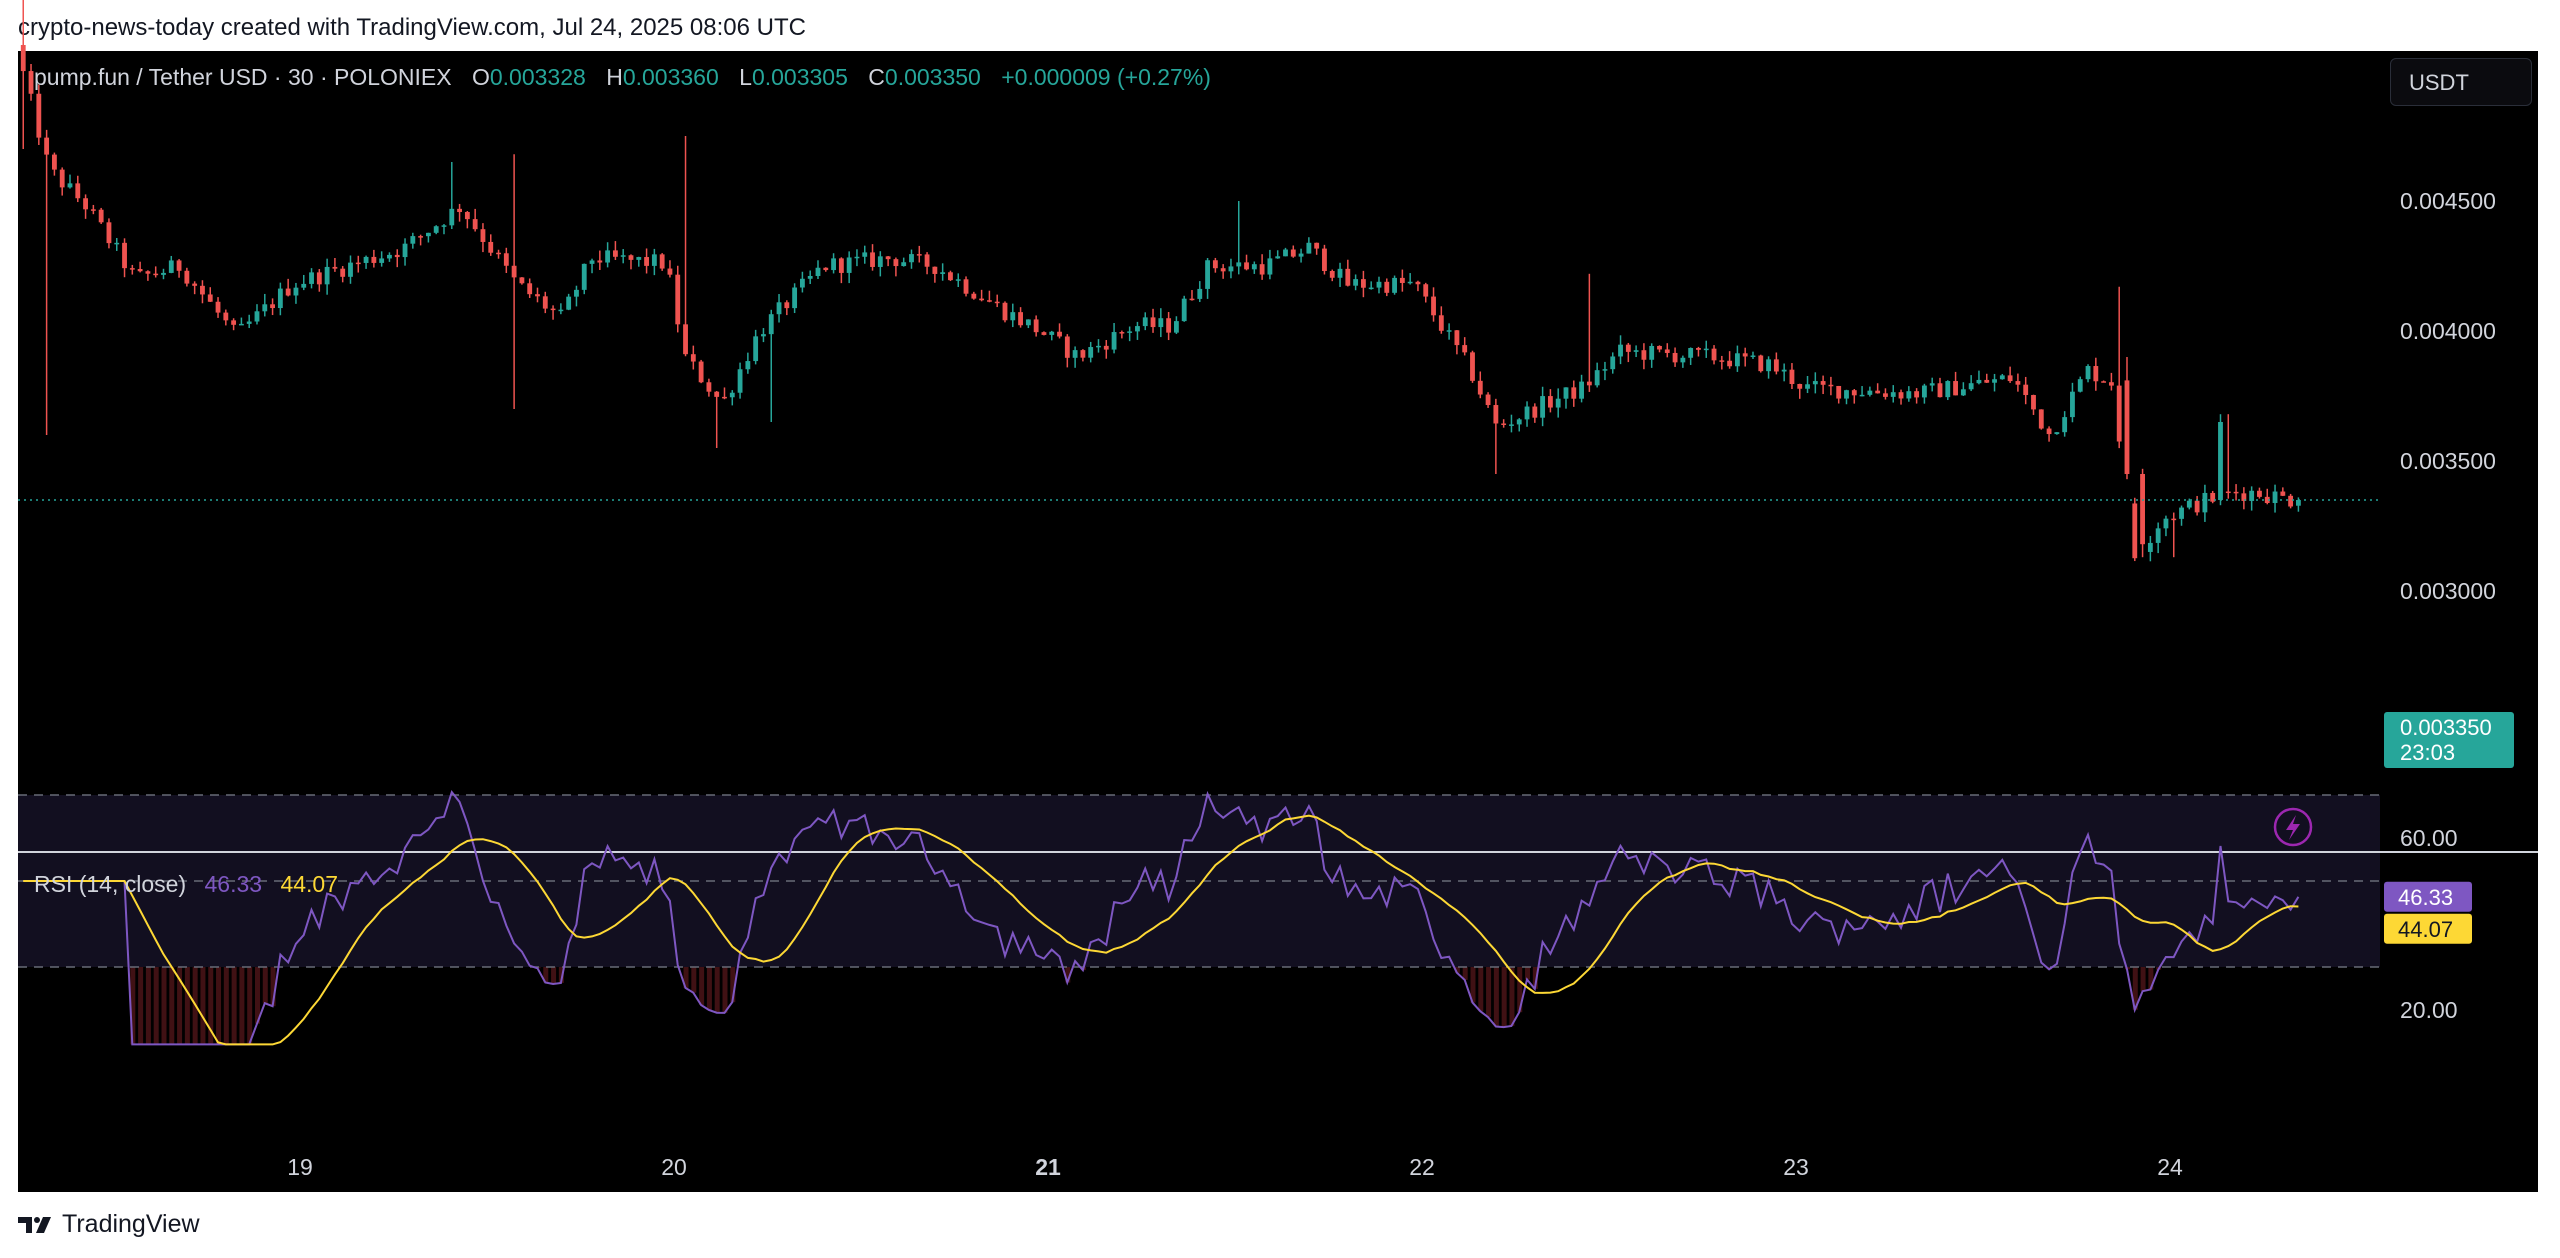 This screenshot has height=1258, width=2560. What do you see at coordinates (2448, 201) in the screenshot?
I see `price-tick-label: 0.004500` at bounding box center [2448, 201].